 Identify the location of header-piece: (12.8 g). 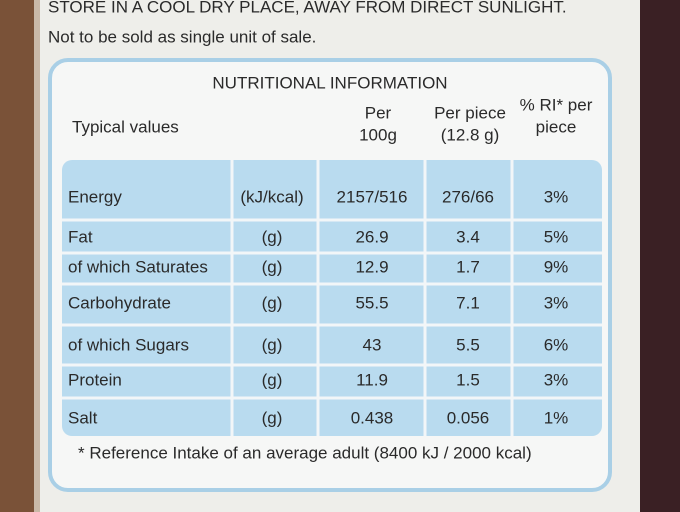
(470, 134).